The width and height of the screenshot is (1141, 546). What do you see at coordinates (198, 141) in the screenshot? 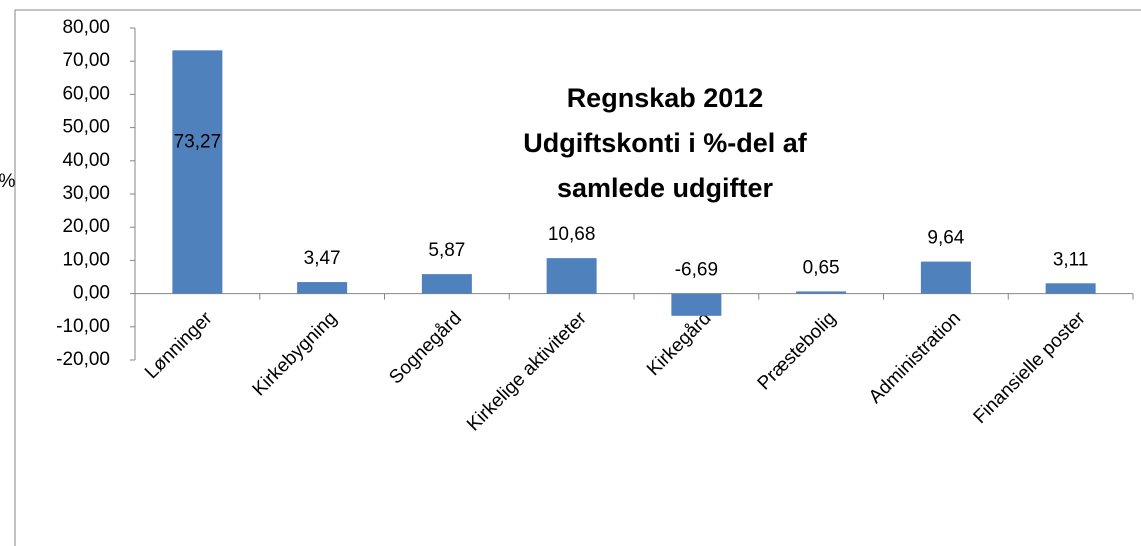
I see `data-label: 73,27` at bounding box center [198, 141].